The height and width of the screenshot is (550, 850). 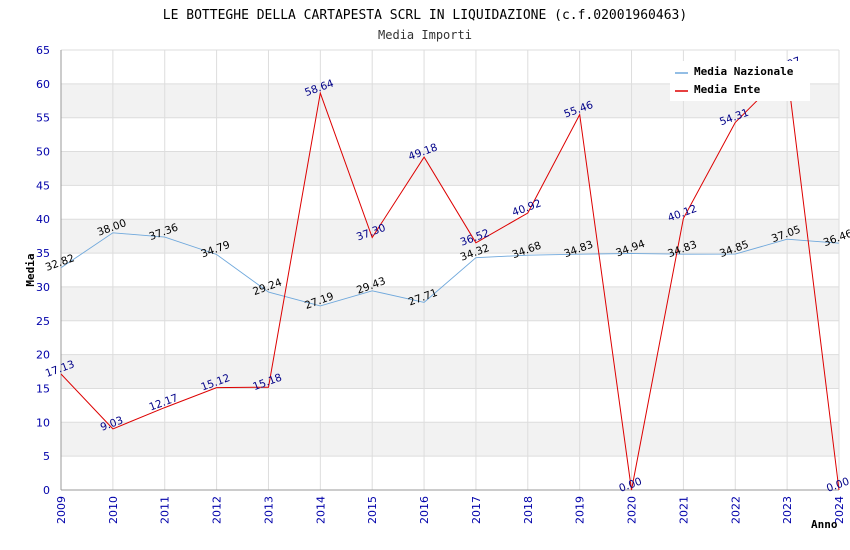 What do you see at coordinates (217, 510) in the screenshot?
I see `x-tick-label: 2012` at bounding box center [217, 510].